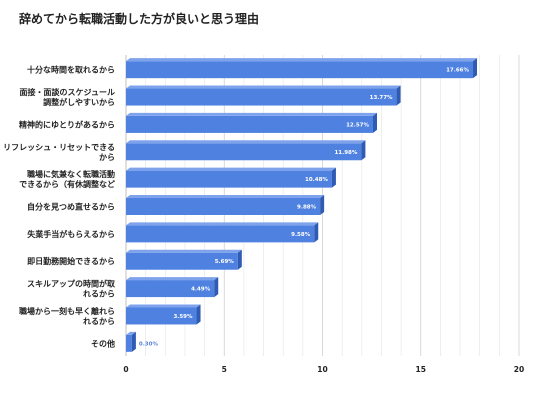  Describe the element at coordinates (149, 344) in the screenshot. I see `bar-value-label: 0.30%` at that location.